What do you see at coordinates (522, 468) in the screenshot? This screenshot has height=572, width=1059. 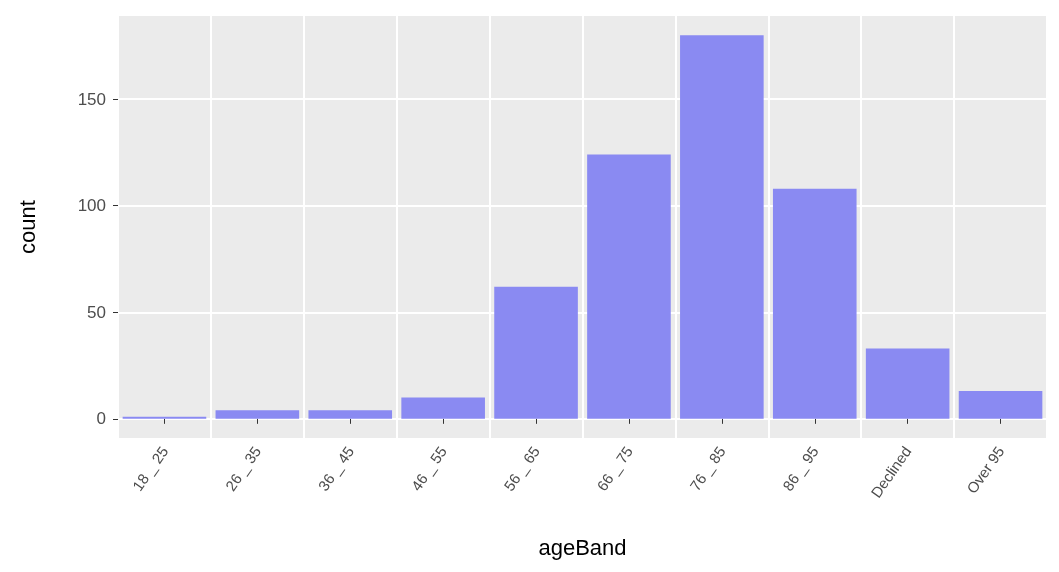 I see `x-tick-label: 56 _ 65` at bounding box center [522, 468].